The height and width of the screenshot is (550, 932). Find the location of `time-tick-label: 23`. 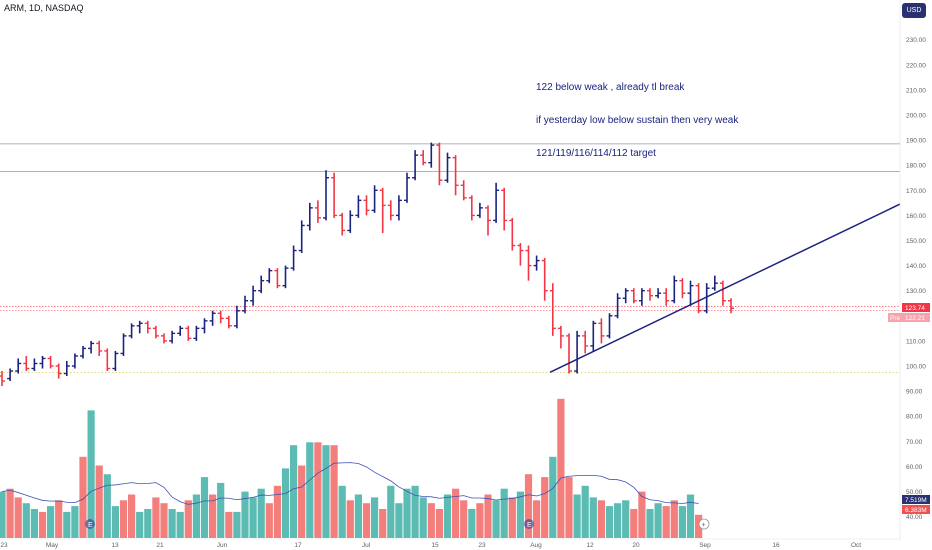

time-tick-label: 23 is located at coordinates (4, 545).